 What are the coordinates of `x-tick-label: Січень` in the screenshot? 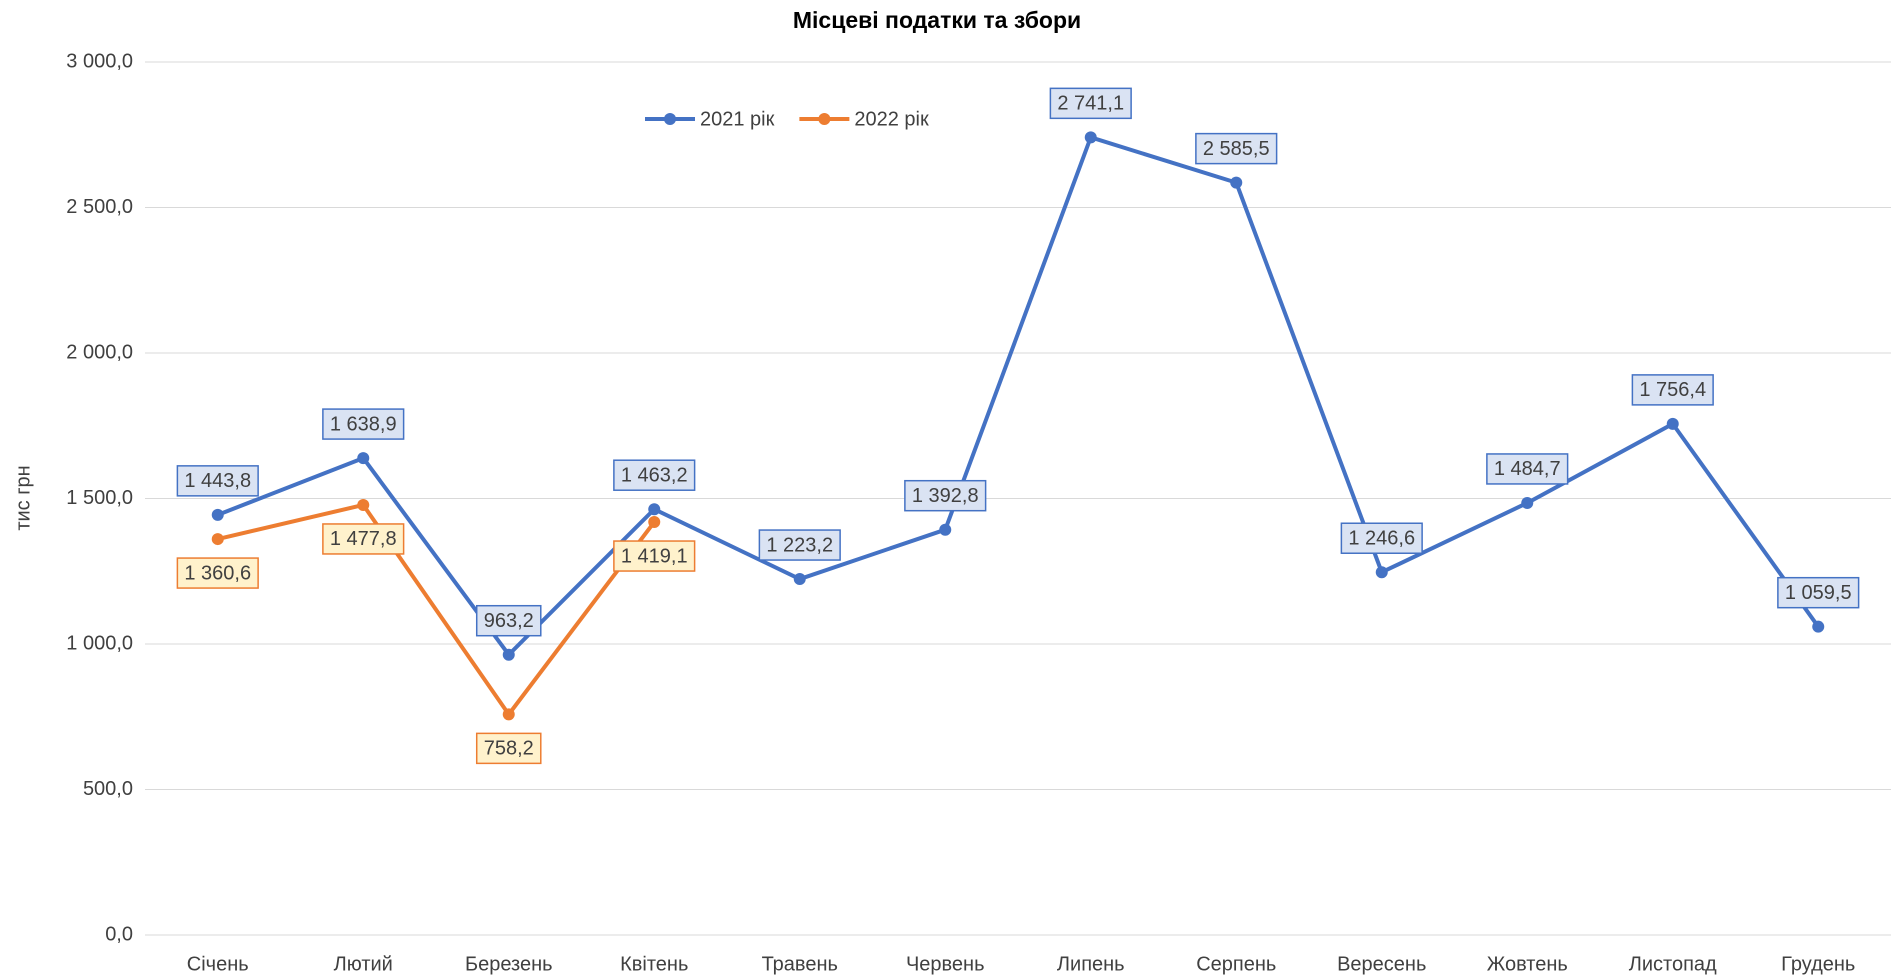 It's located at (218, 964).